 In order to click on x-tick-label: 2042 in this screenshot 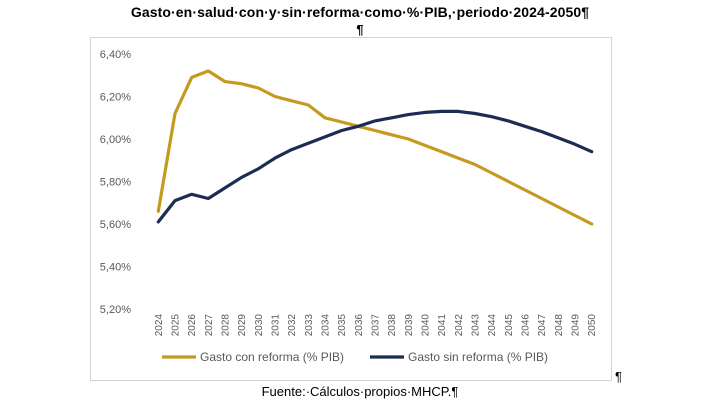, I will do `click(459, 325)`.